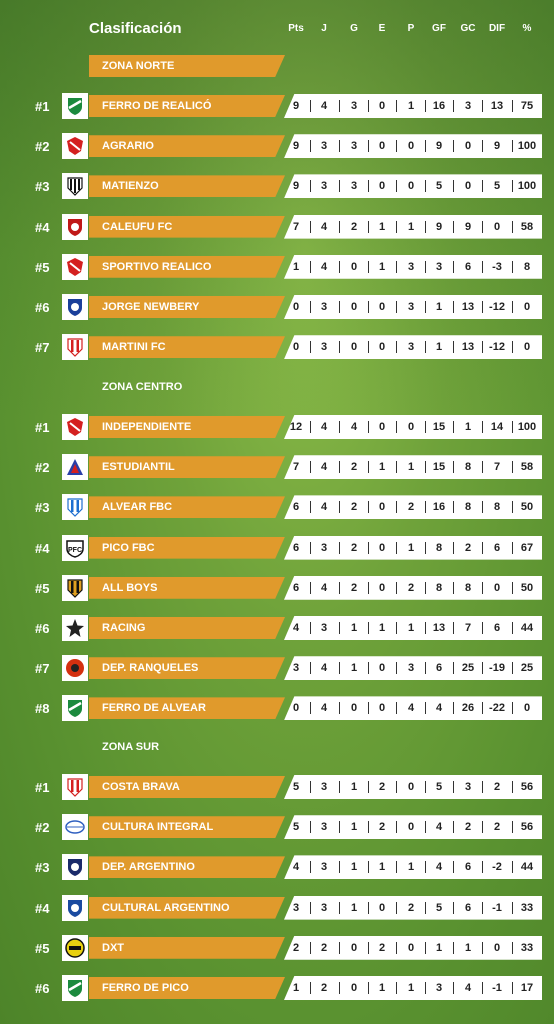  I want to click on zone-header-zona-sur: ZONA SUR, so click(131, 747).